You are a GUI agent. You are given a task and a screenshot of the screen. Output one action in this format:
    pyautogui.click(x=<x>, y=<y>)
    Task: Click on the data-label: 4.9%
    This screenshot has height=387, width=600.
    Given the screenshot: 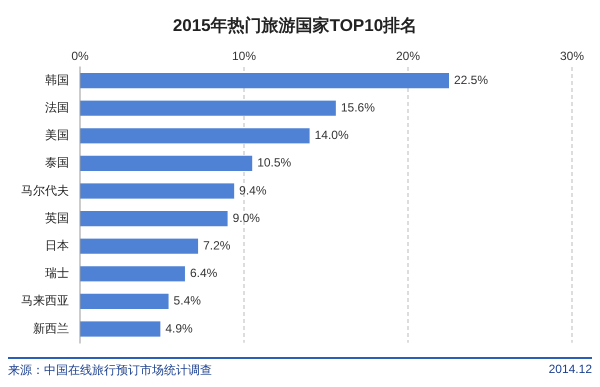 What is the action you would take?
    pyautogui.click(x=179, y=328)
    